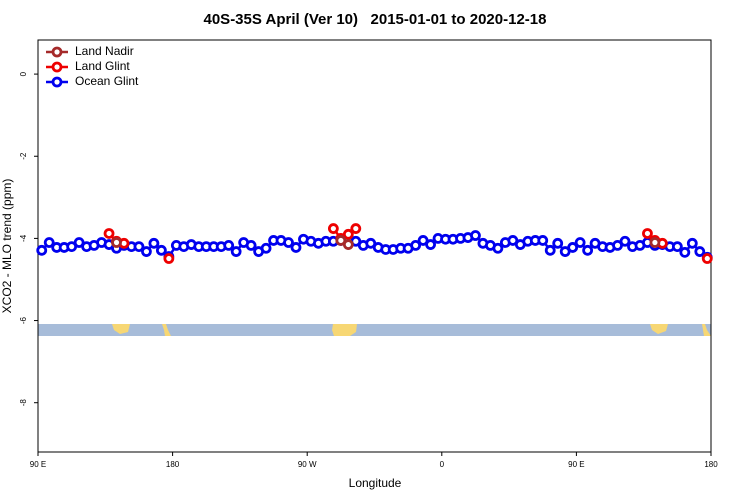 The image size is (750, 500). I want to click on ocean-band, so click(374, 330).